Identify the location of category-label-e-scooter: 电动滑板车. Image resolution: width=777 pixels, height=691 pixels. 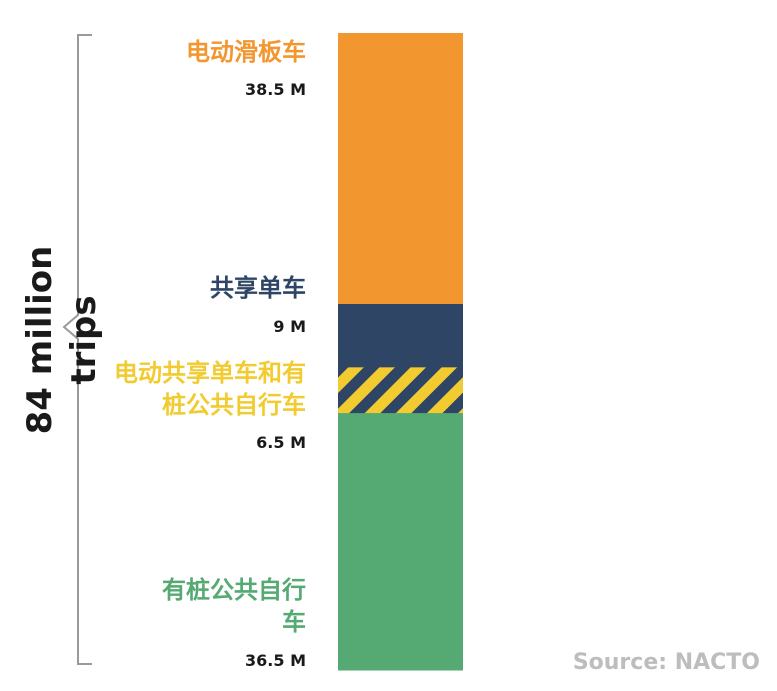
(246, 52).